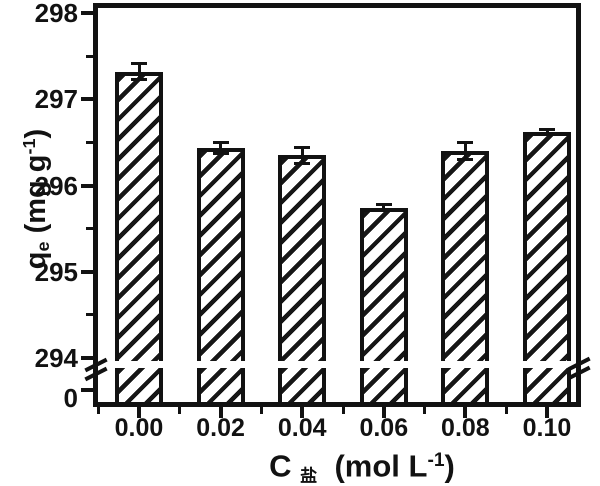  What do you see at coordinates (302, 428) in the screenshot?
I see `x-axis-tick-label: 0.04` at bounding box center [302, 428].